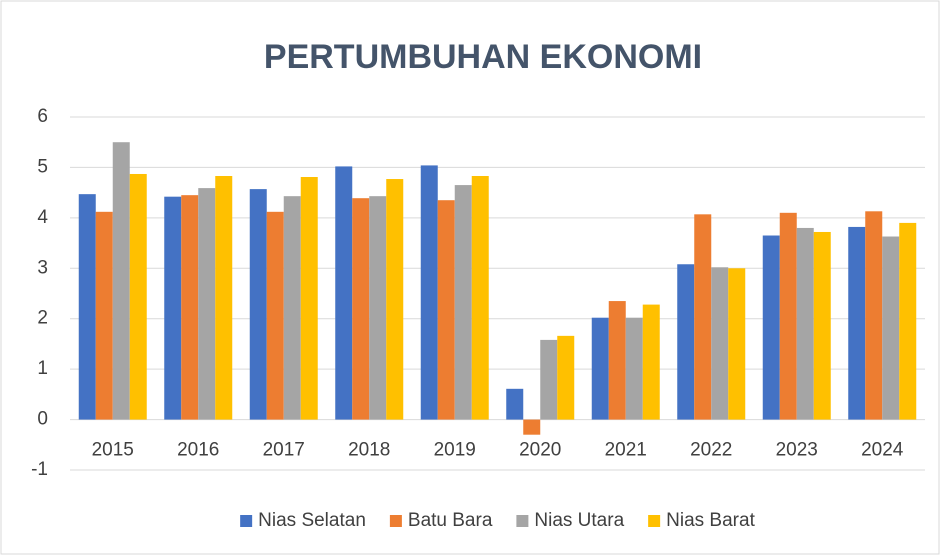  Describe the element at coordinates (579, 520) in the screenshot. I see `legend-label: Nias Utara` at that location.